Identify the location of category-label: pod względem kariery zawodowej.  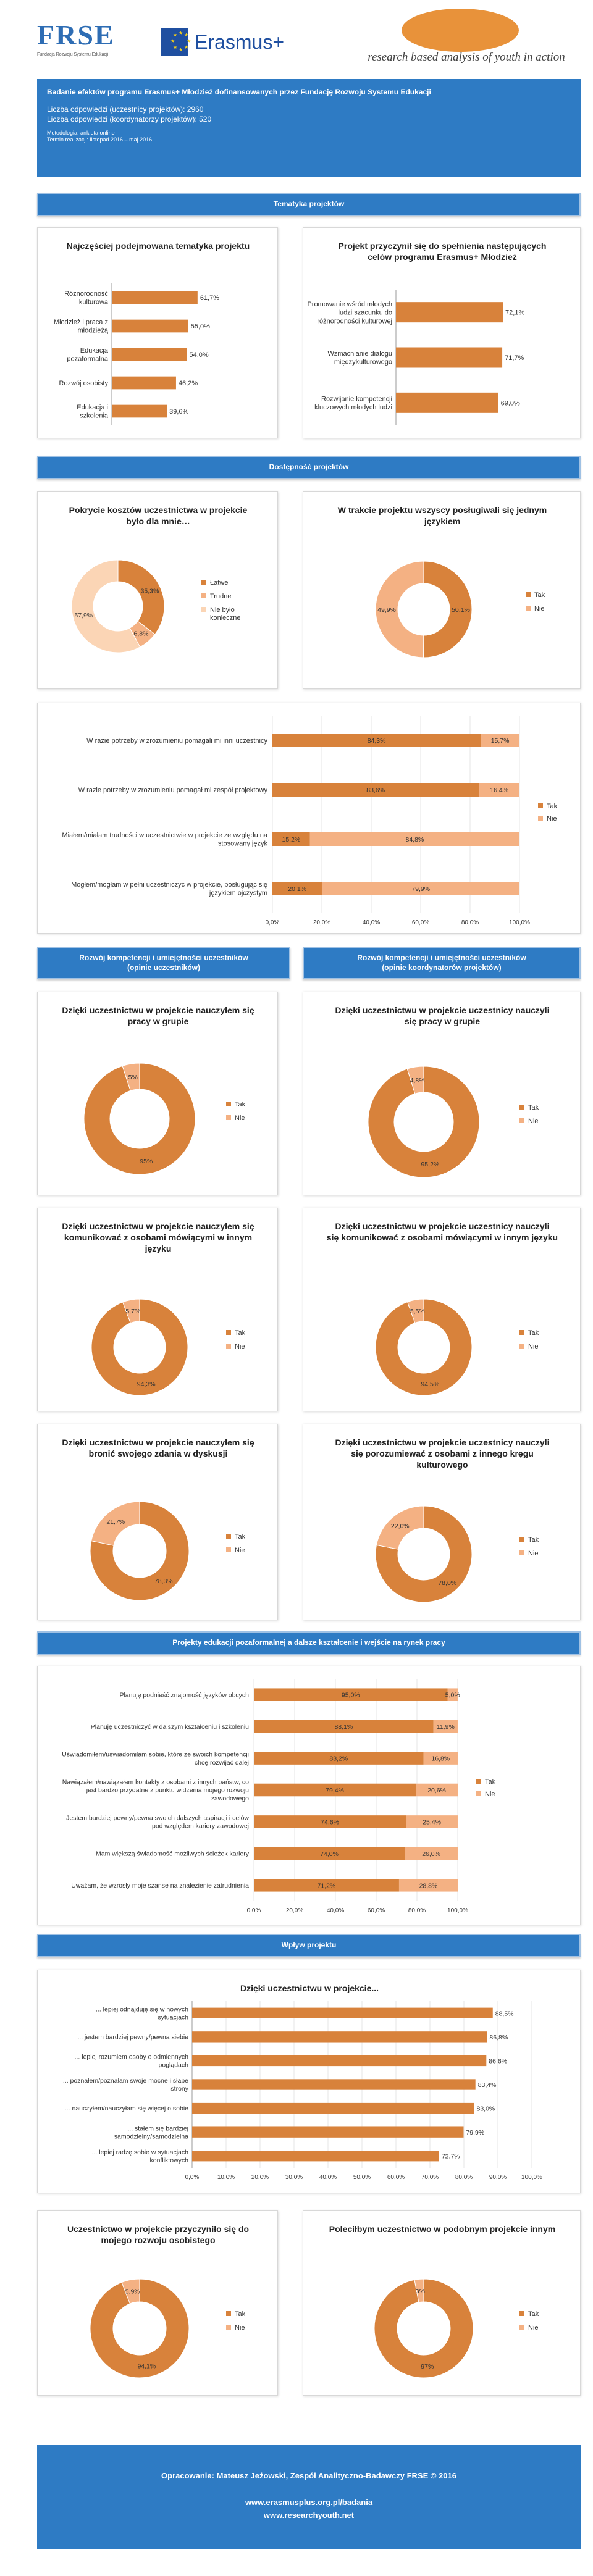
(200, 1826).